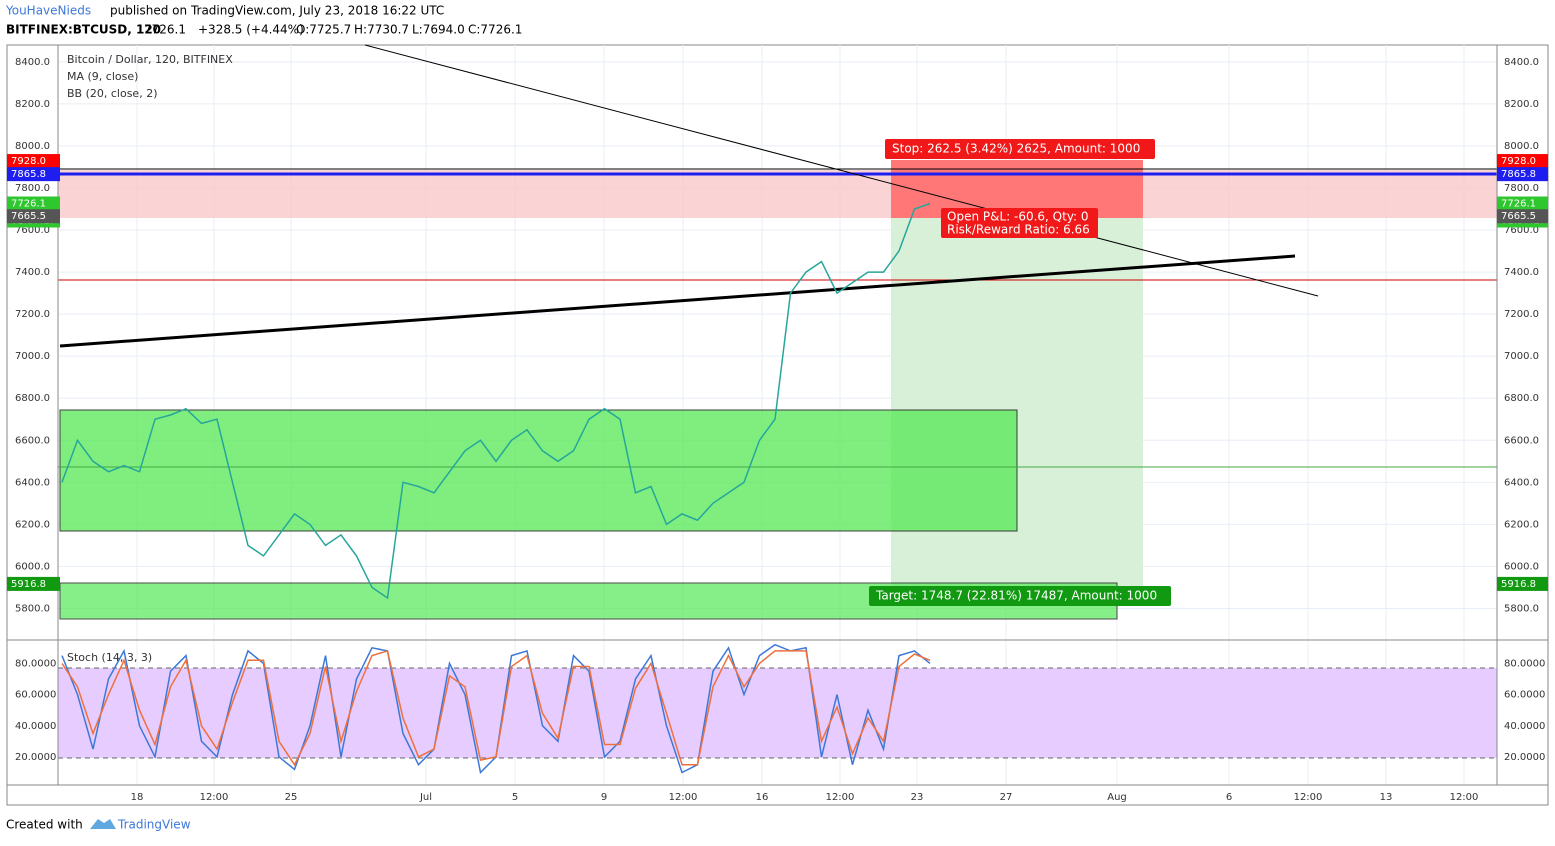 This screenshot has height=846, width=1555. Describe the element at coordinates (1521, 188) in the screenshot. I see `y-tick-label: 7800.0` at that location.